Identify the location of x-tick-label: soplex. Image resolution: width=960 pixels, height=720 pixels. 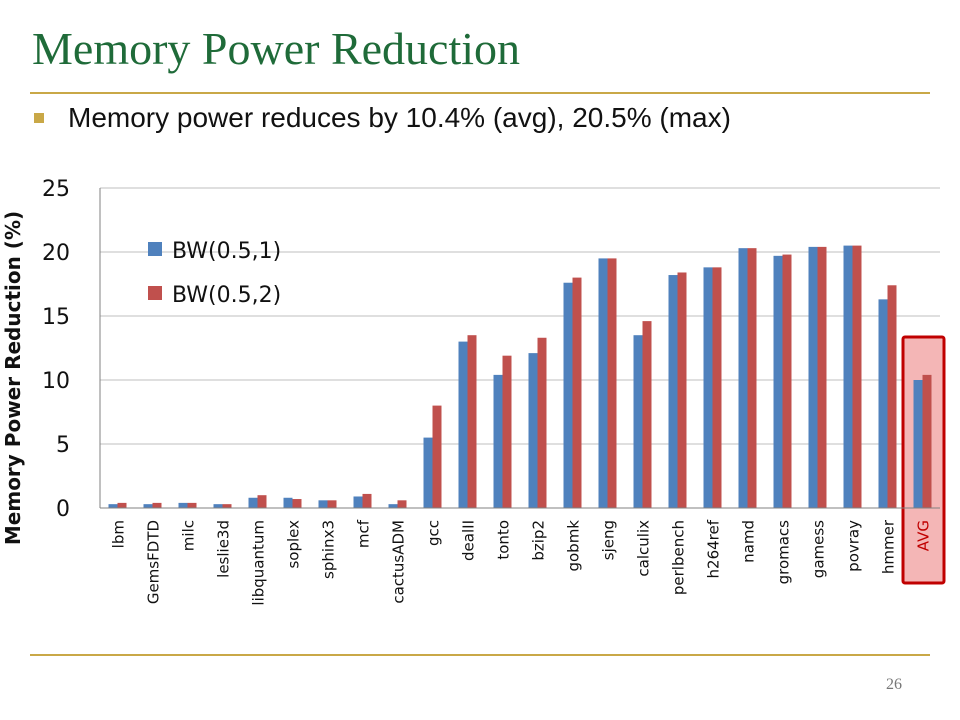
(294, 544).